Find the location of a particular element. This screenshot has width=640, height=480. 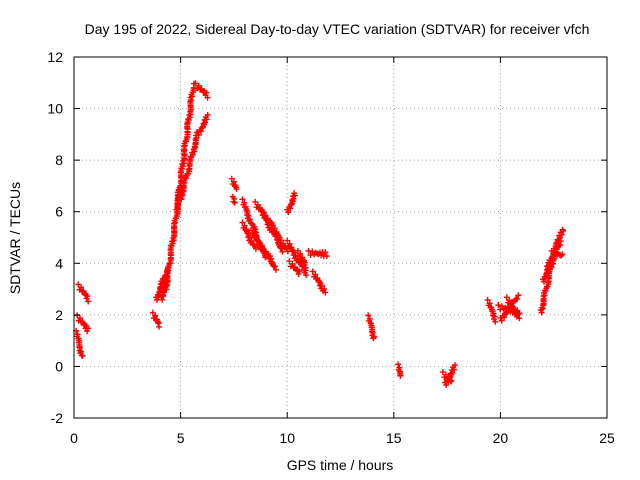

x-tick-label: 15 is located at coordinates (394, 438).